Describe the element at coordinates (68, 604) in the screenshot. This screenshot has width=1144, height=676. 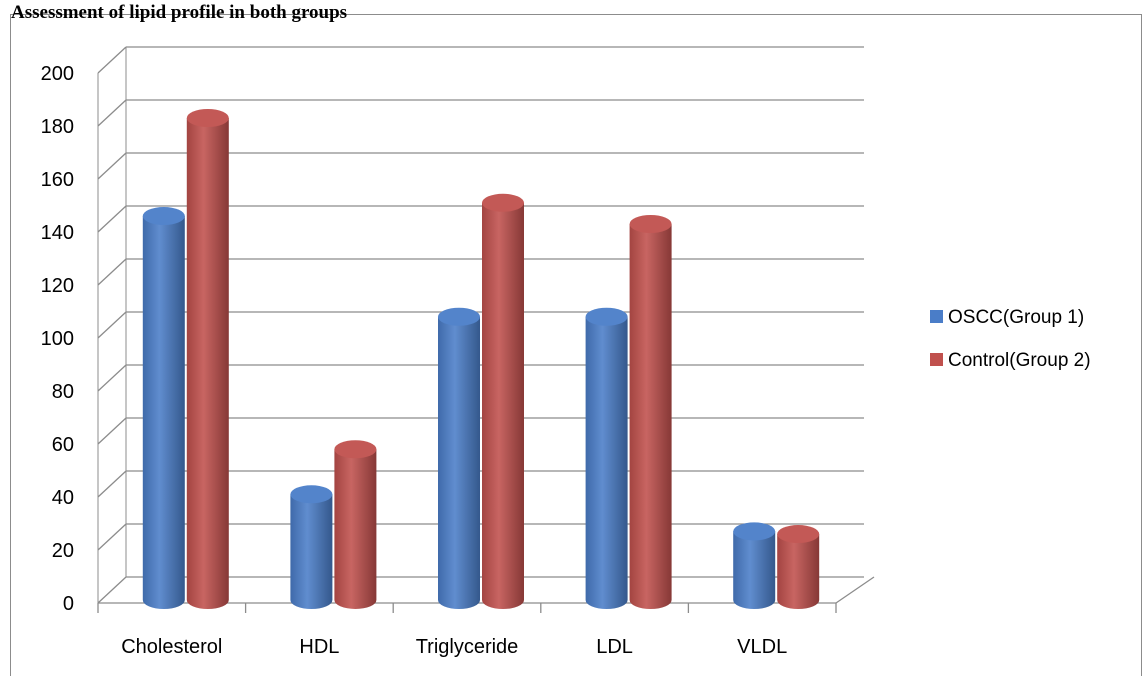
I see `y-tick-label: 0` at that location.